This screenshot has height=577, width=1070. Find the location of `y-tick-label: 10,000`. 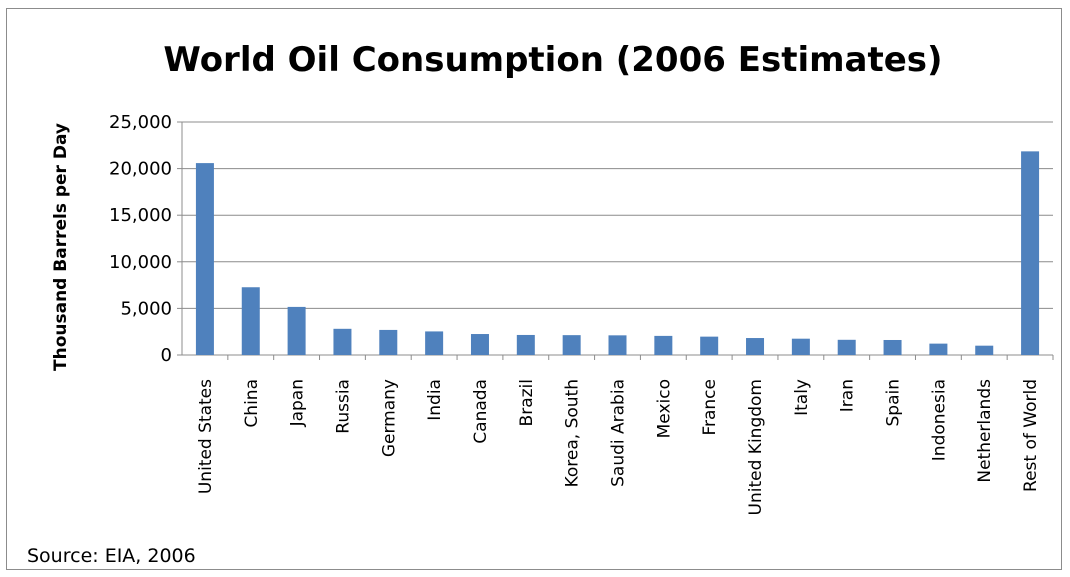

y-tick-label: 10,000 is located at coordinates (140, 262).